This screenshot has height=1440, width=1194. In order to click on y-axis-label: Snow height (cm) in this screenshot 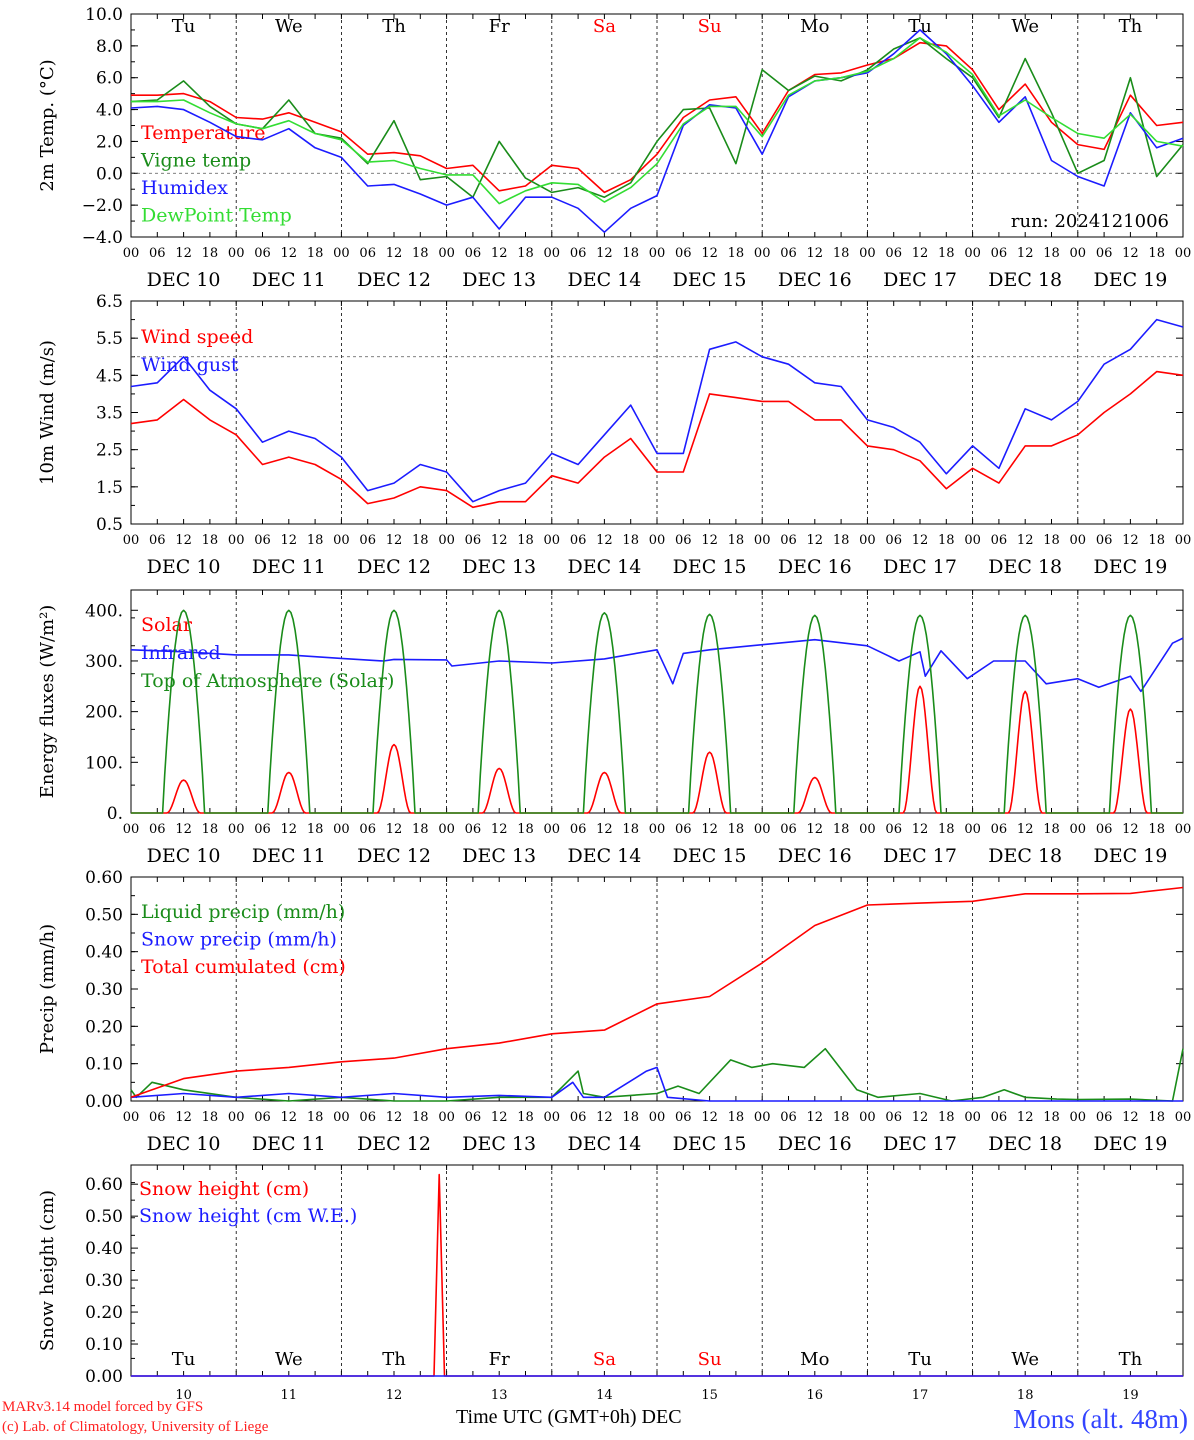, I will do `click(47, 1270)`.